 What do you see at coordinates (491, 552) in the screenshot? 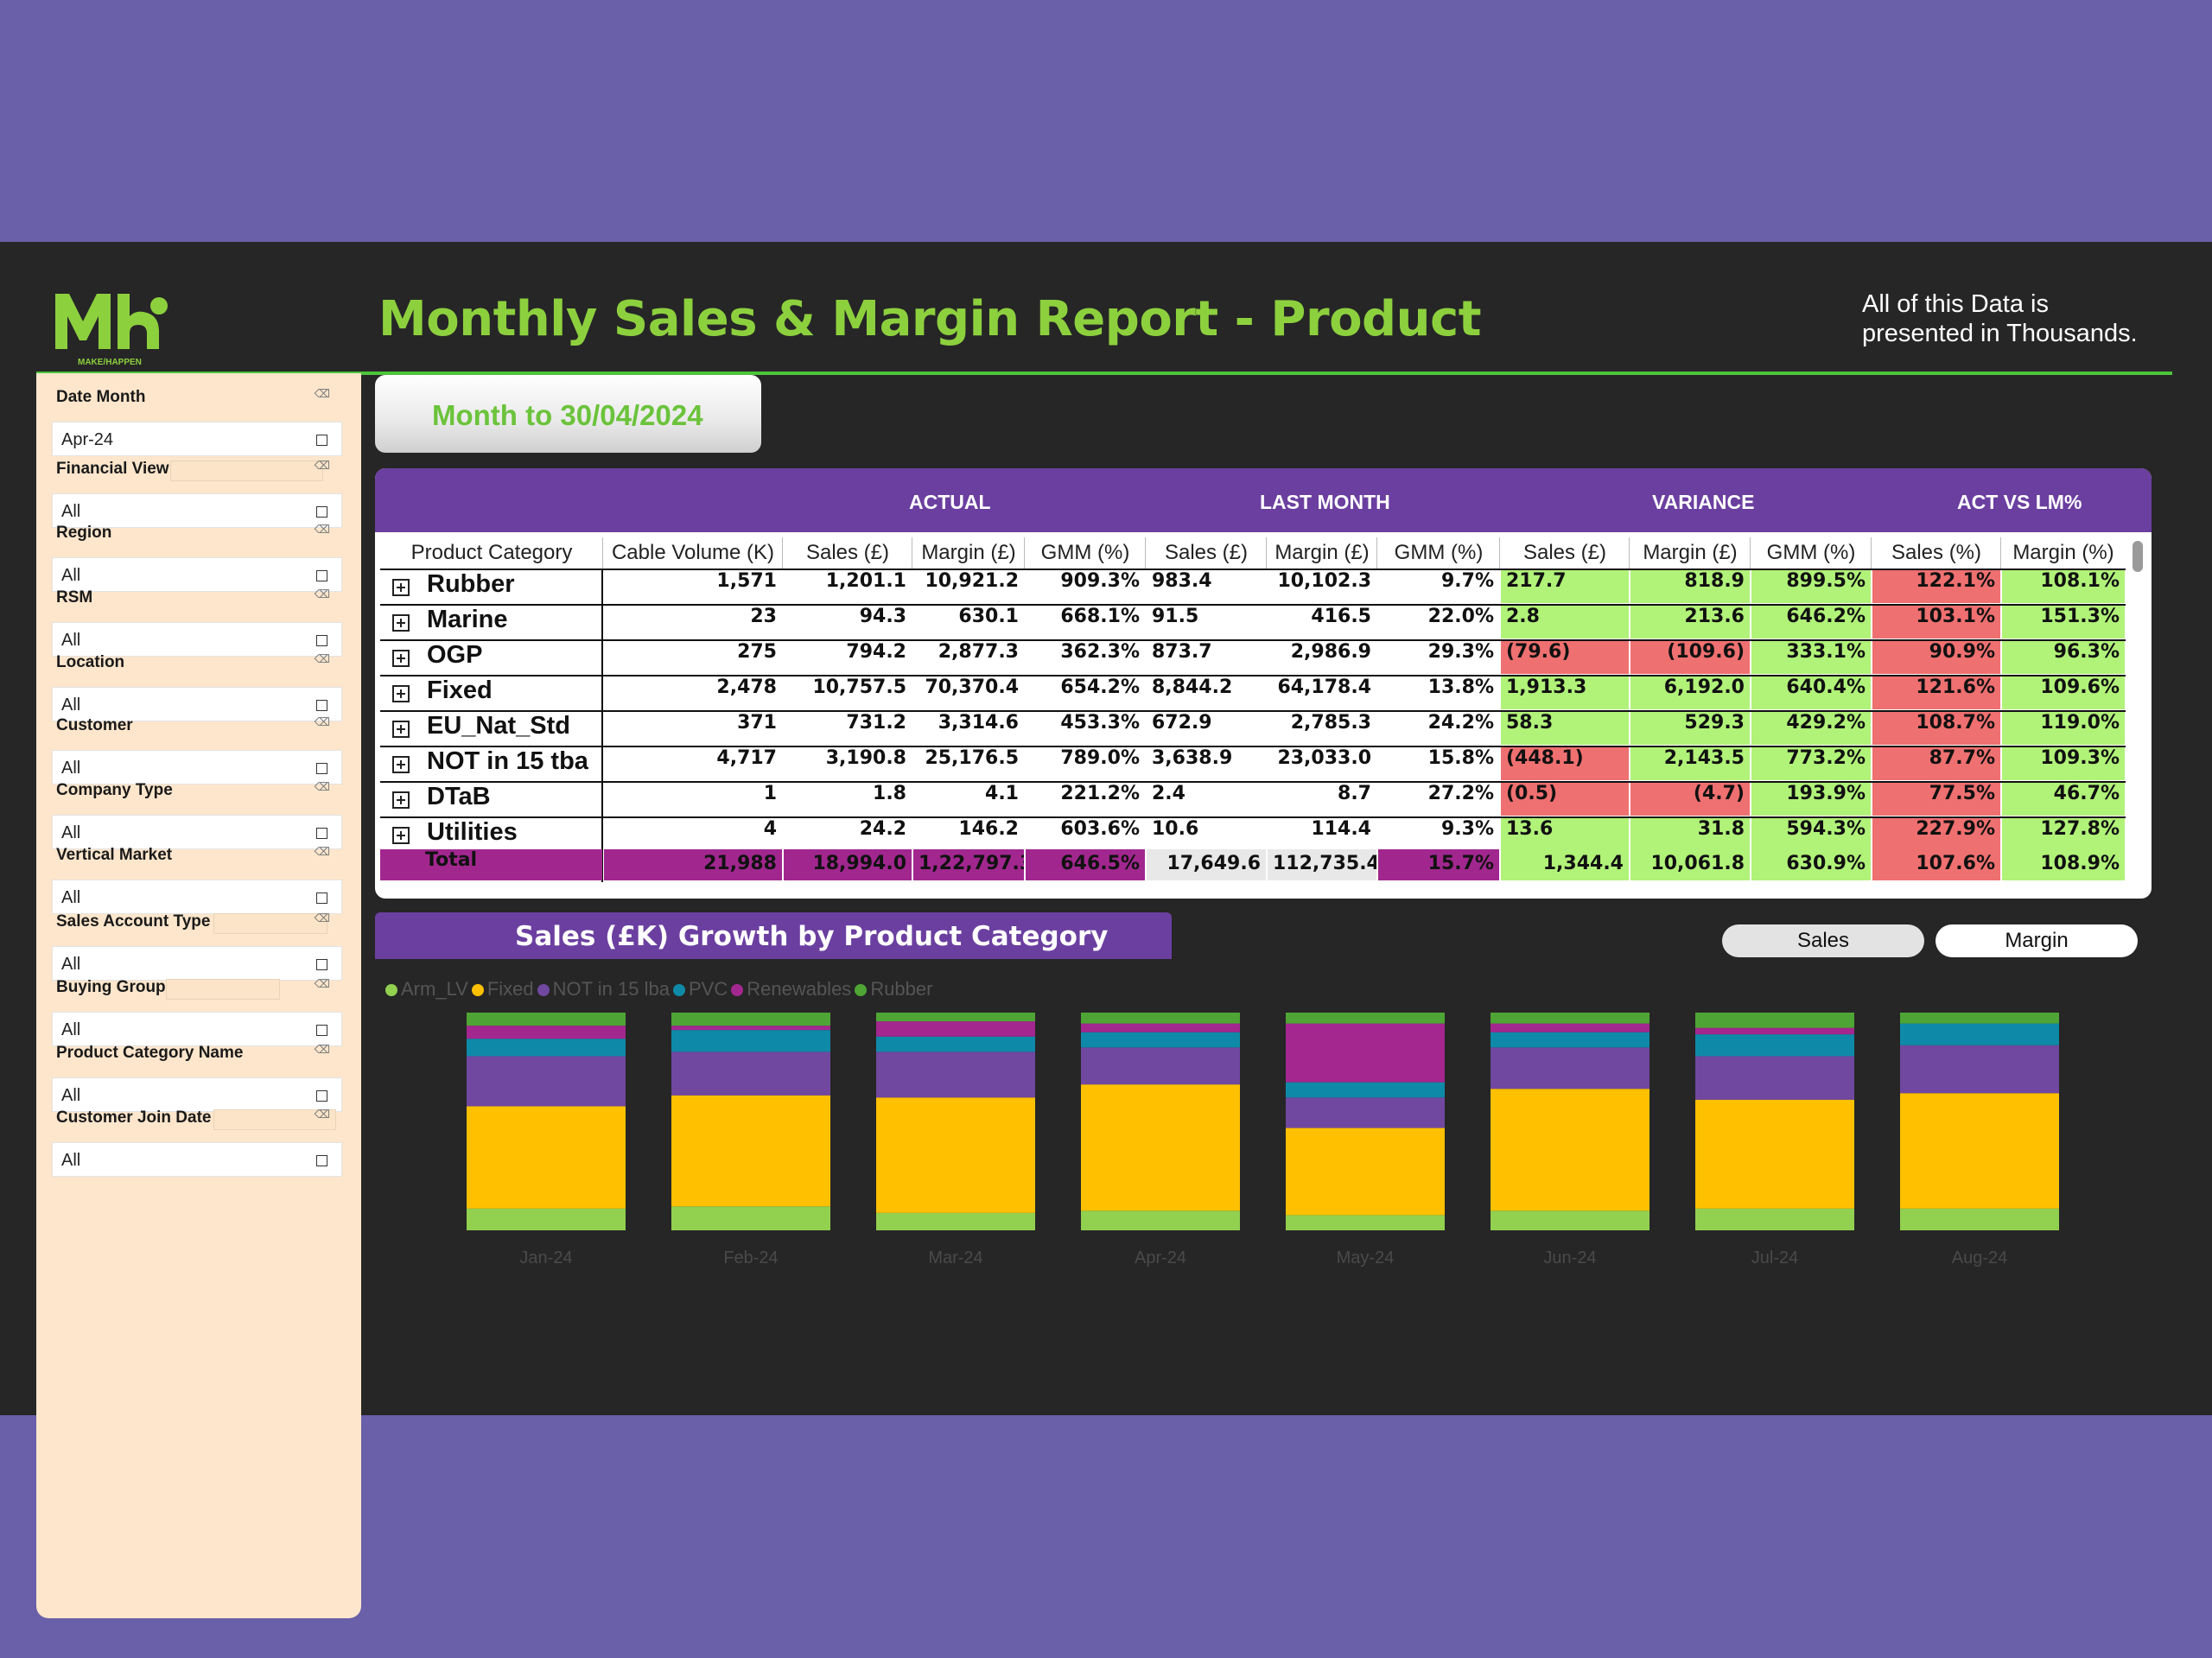
I see `column-header: Product Category` at bounding box center [491, 552].